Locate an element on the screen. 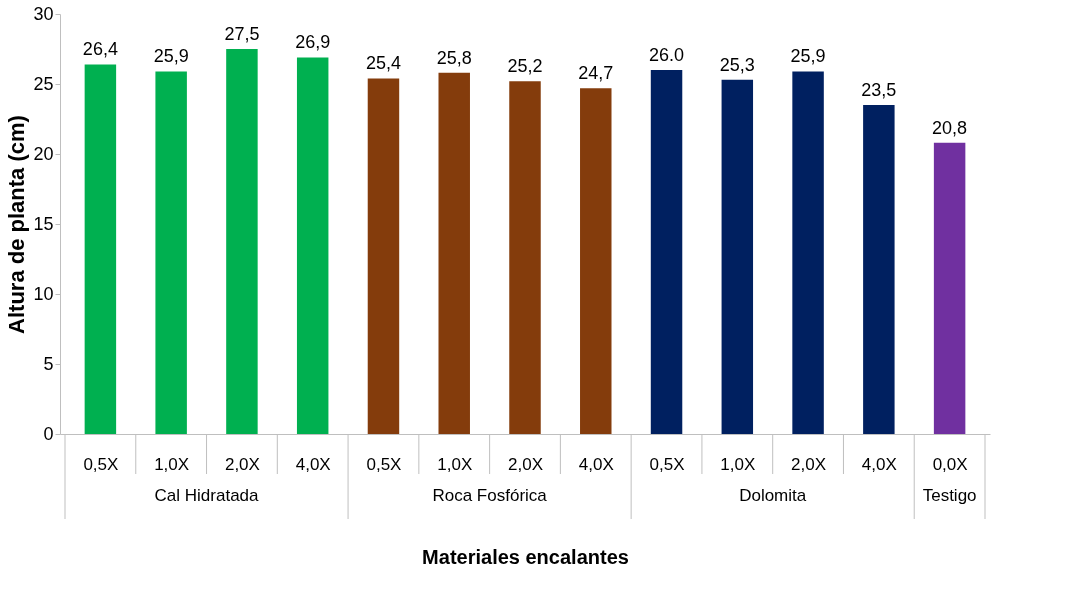 The height and width of the screenshot is (606, 1065). y-tick-label: 25 is located at coordinates (43, 83).